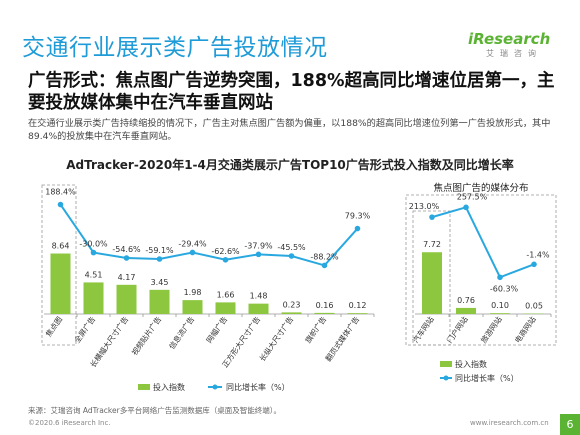 This screenshot has height=435, width=580. Describe the element at coordinates (258, 245) in the screenshot. I see `growth-label: -37.9%` at that location.